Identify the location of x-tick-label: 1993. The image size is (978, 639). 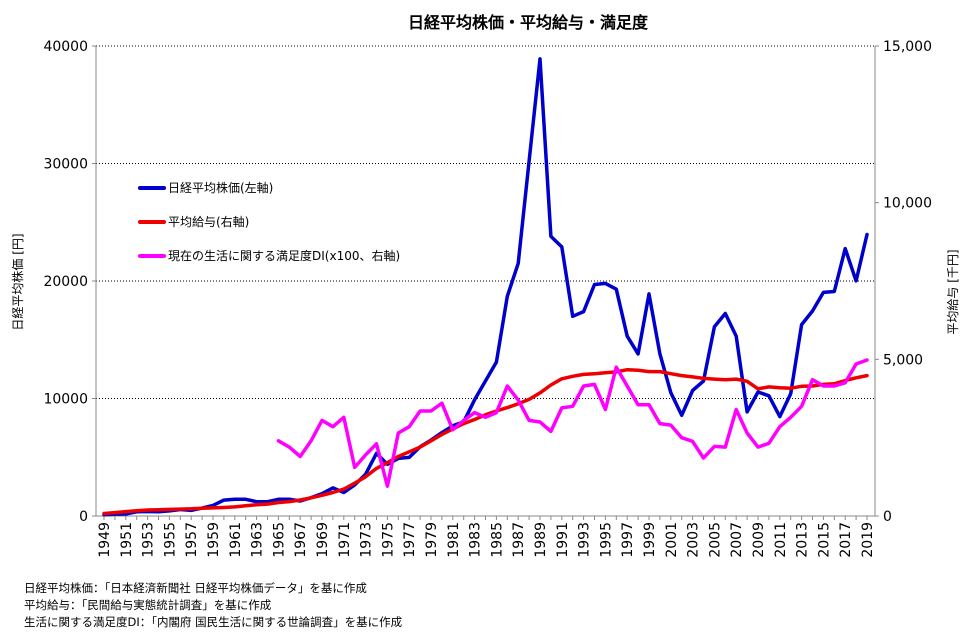
(585, 540).